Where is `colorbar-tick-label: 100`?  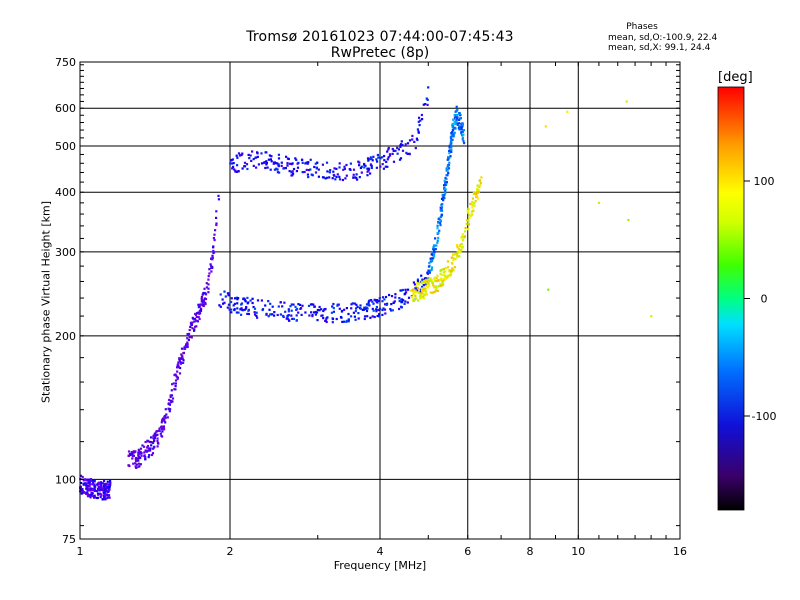
colorbar-tick-label: 100 is located at coordinates (764, 181).